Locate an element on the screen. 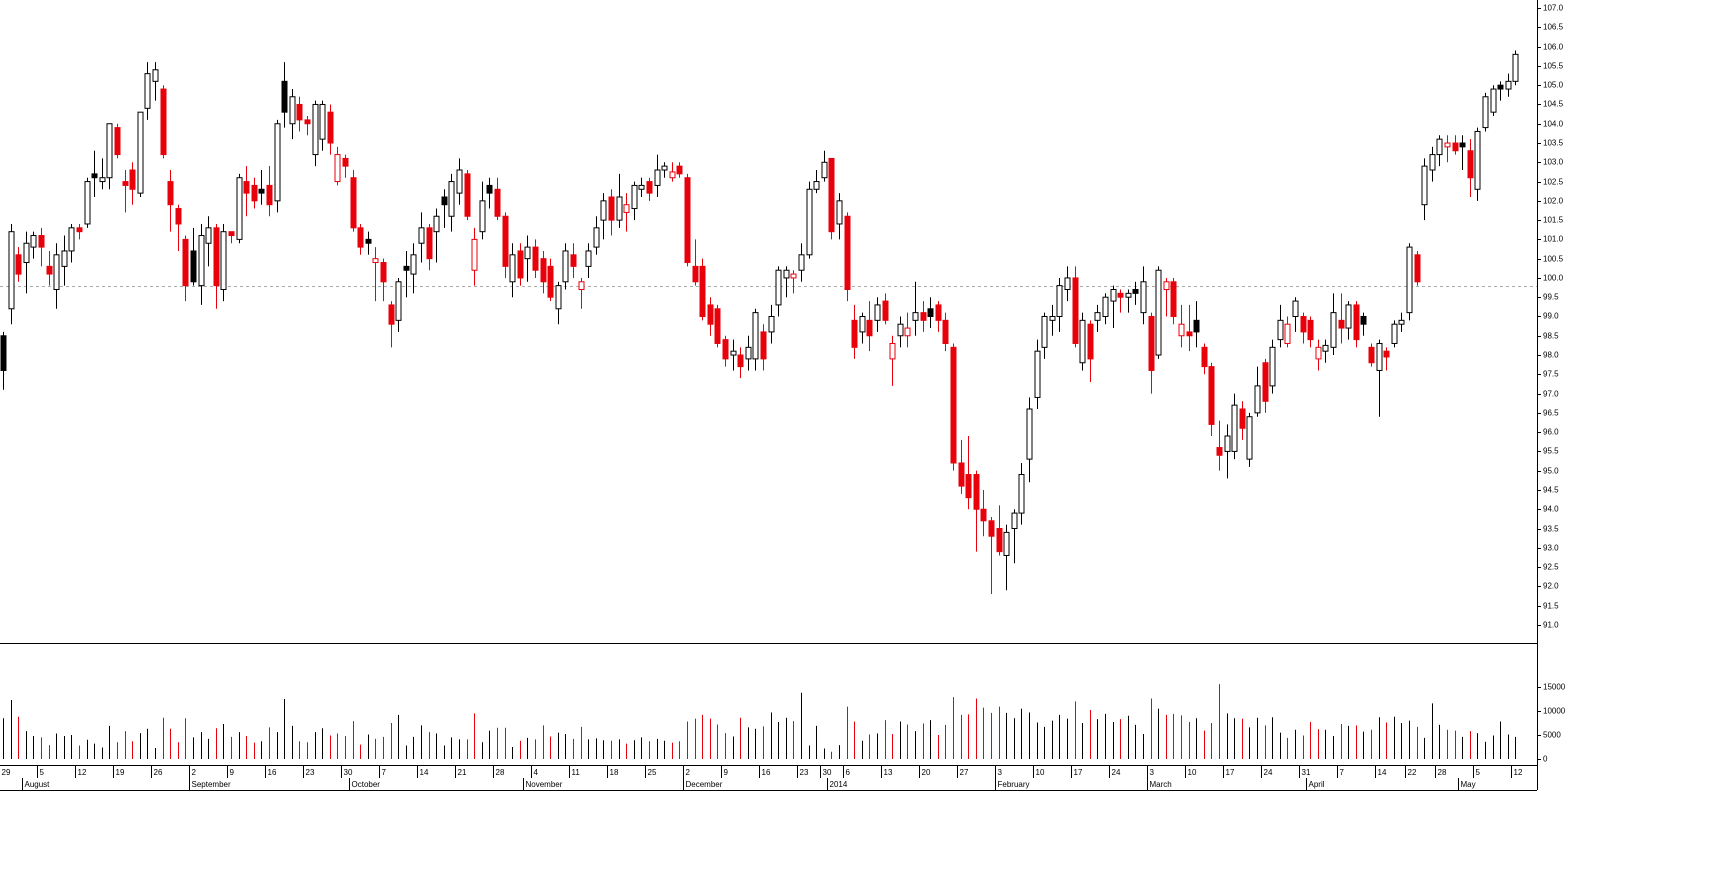 The image size is (1728, 869). y-tick-label: 99.5 is located at coordinates (1551, 297).